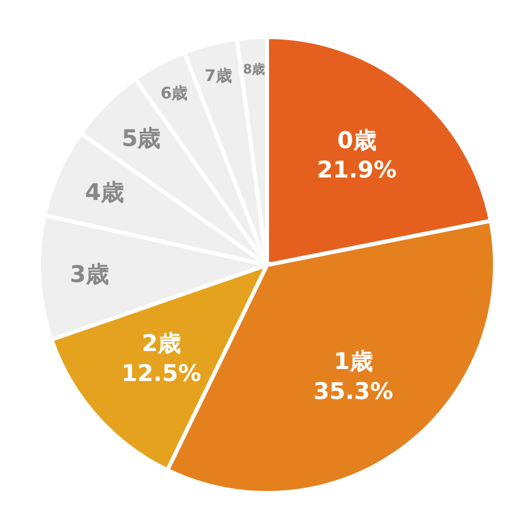 The width and height of the screenshot is (522, 521). I want to click on slice-label: 8歳, so click(254, 69).